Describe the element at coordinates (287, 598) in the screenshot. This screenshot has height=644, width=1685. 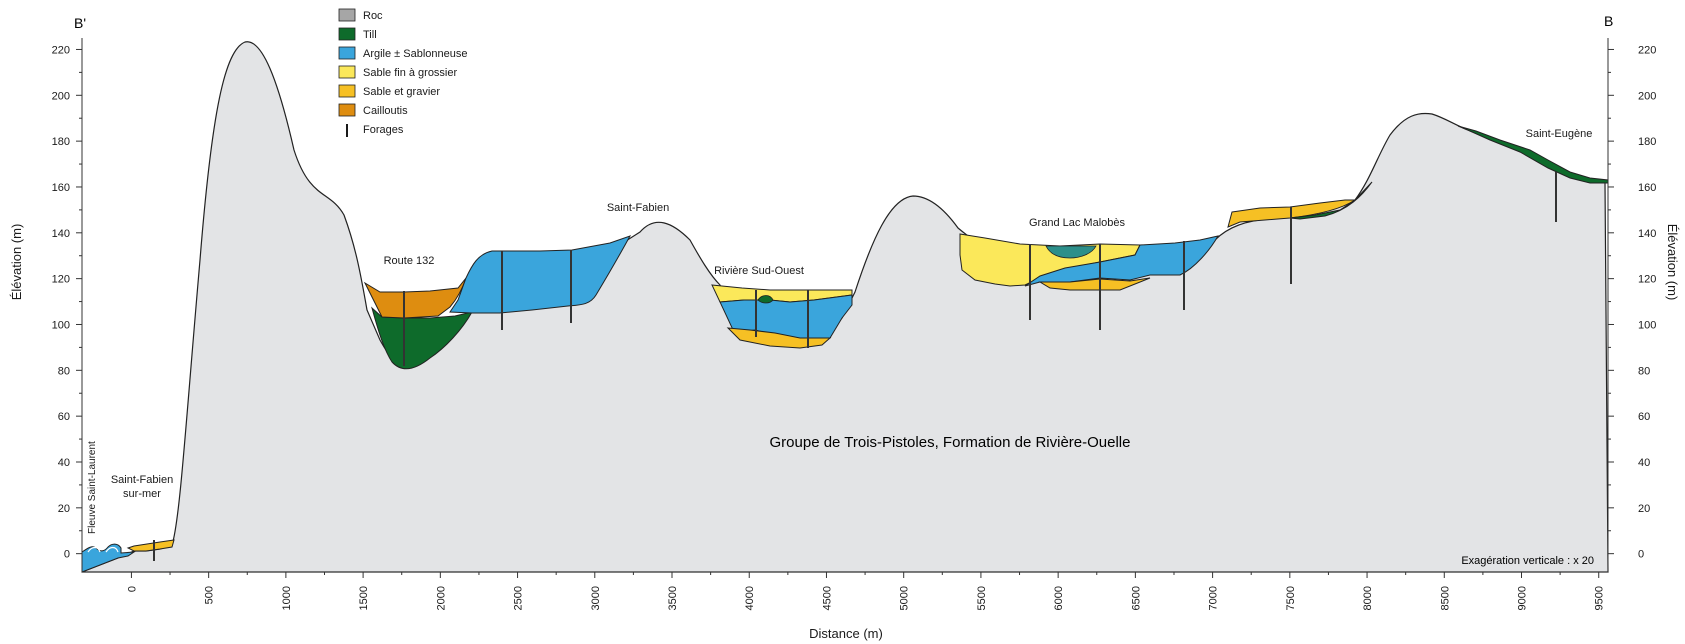
I see `x-tick-label: 1000` at that location.